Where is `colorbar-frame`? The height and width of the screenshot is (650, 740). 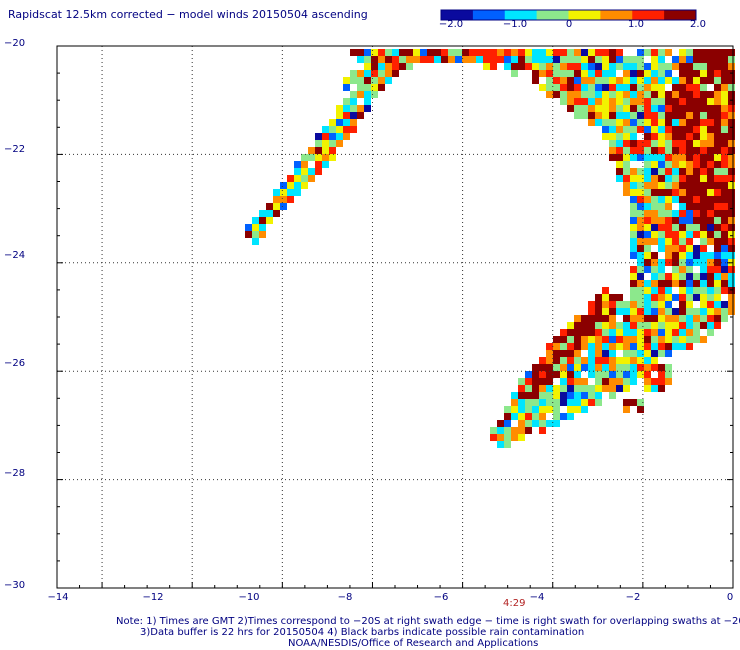 colorbar-frame is located at coordinates (568, 15).